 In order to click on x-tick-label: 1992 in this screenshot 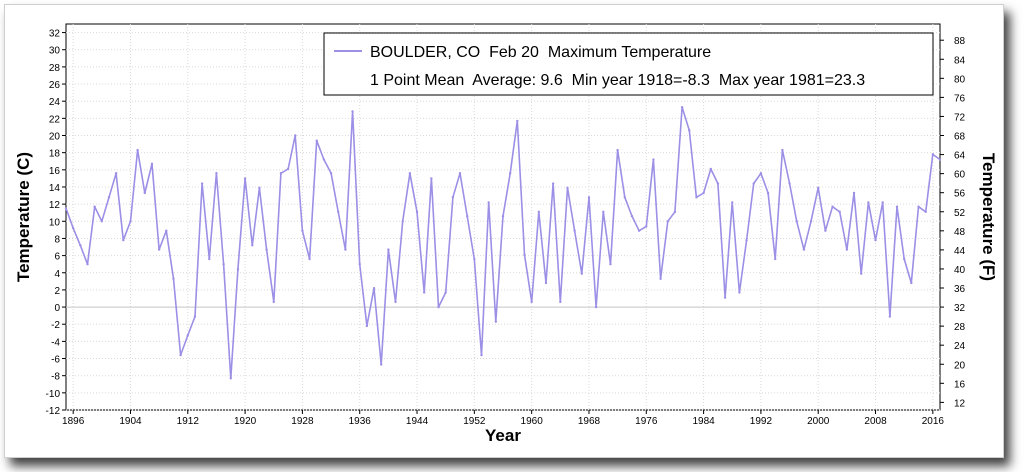, I will do `click(761, 421)`.